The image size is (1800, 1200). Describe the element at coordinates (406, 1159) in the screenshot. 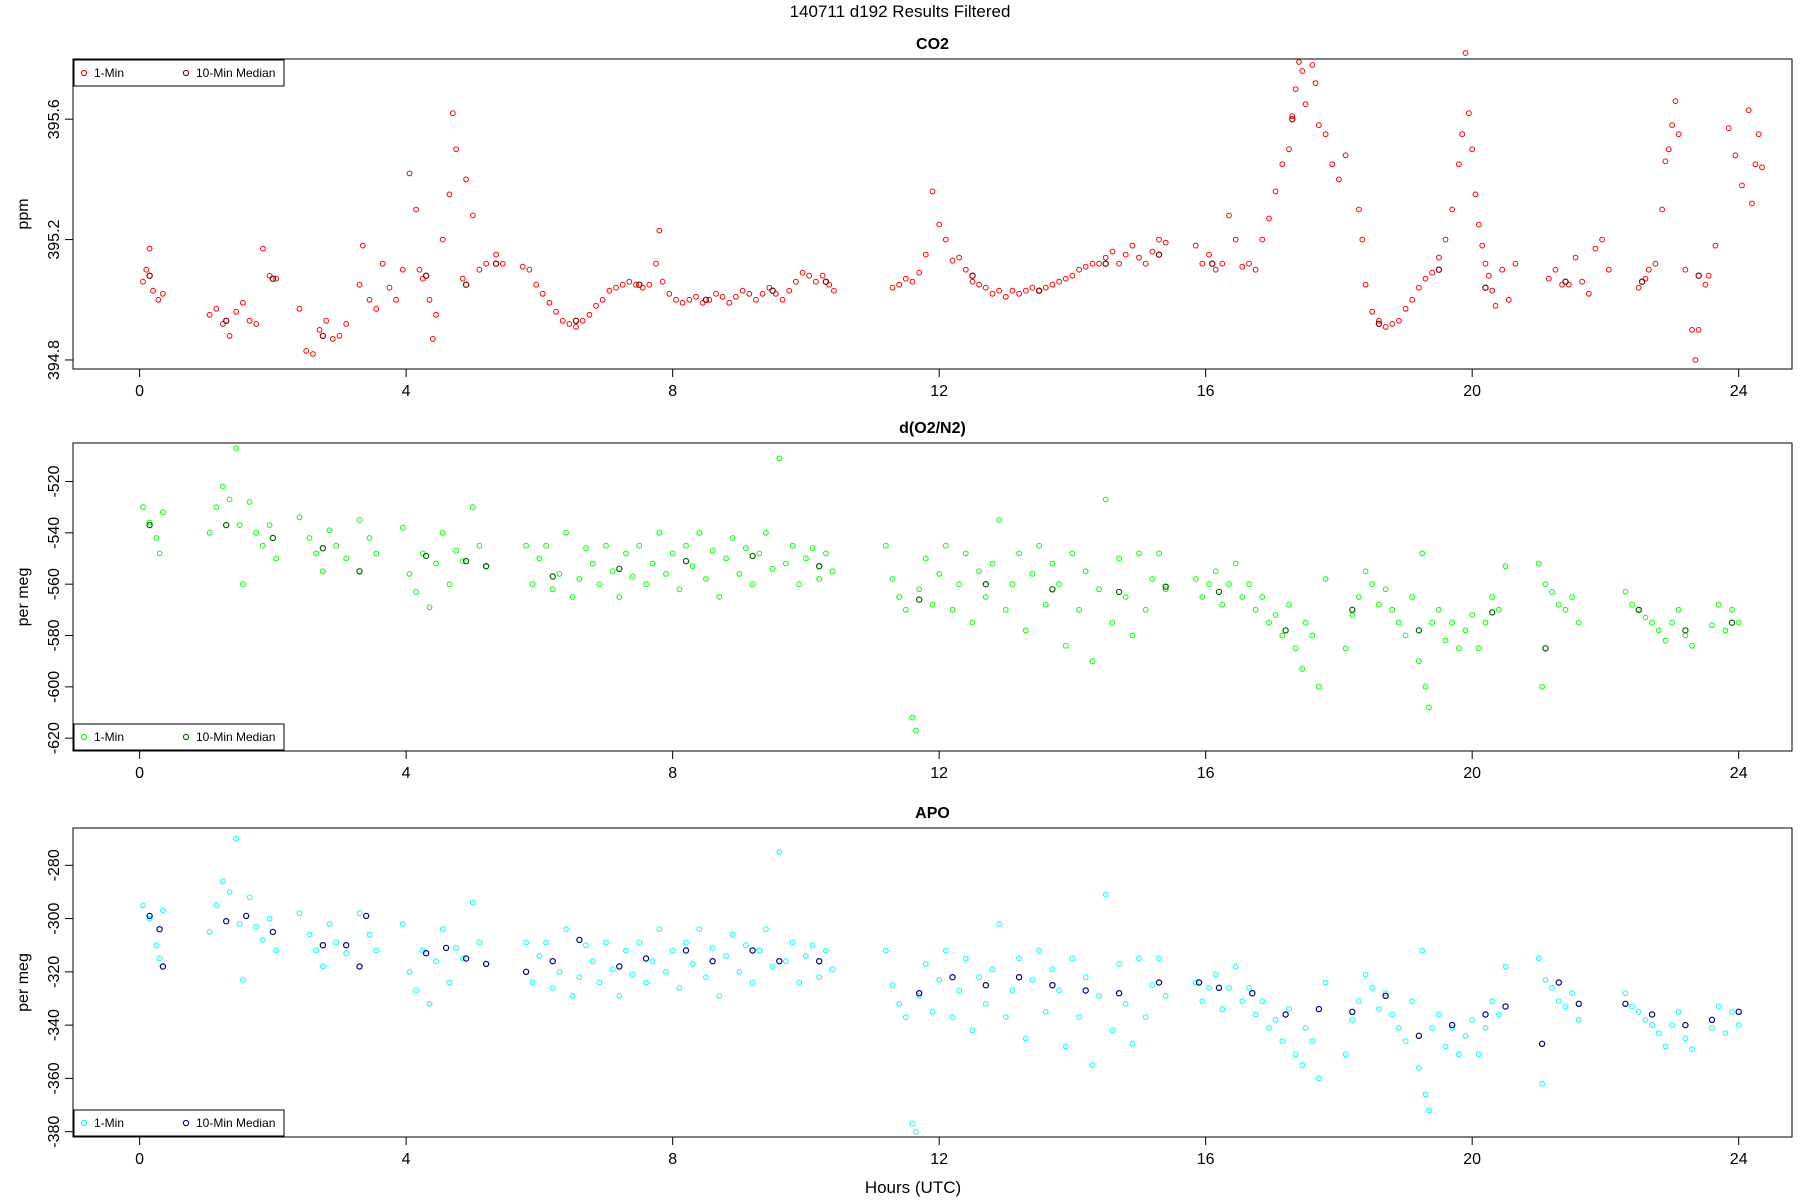

I see `x-tick-label-apo: 4` at that location.